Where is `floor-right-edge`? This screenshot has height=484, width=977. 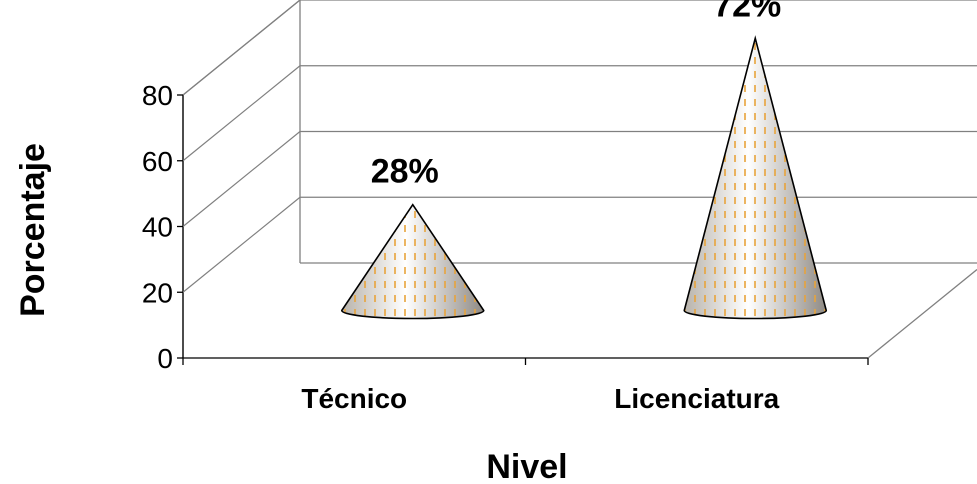 floor-right-edge is located at coordinates (922, 313).